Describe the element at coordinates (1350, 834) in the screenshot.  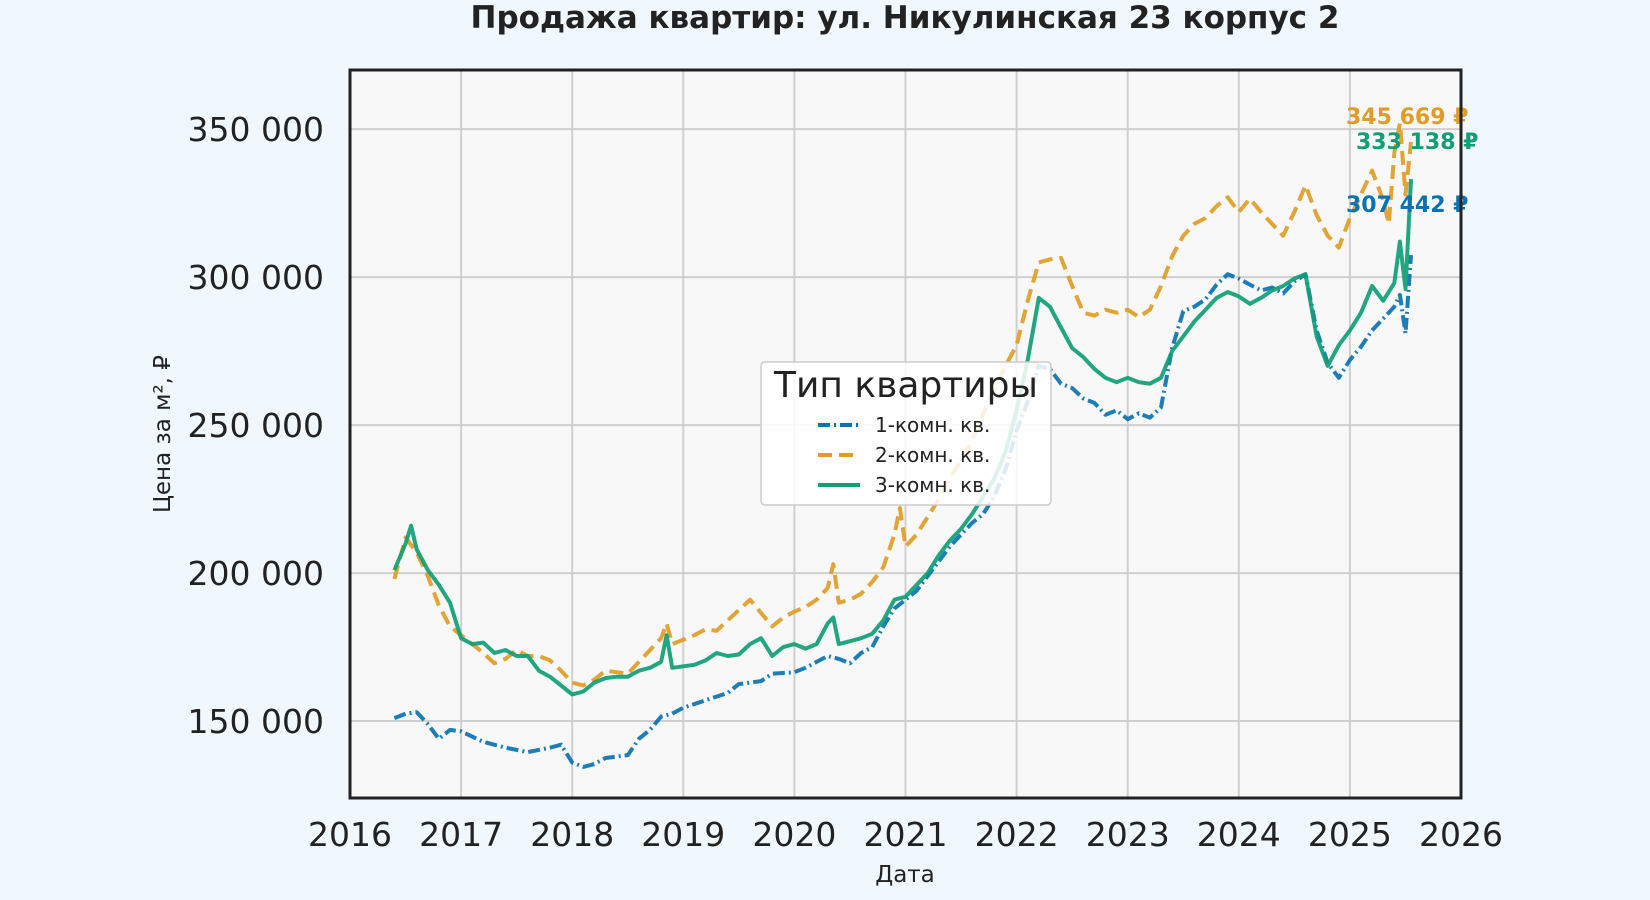
I see `x-tick-label: 2025` at that location.